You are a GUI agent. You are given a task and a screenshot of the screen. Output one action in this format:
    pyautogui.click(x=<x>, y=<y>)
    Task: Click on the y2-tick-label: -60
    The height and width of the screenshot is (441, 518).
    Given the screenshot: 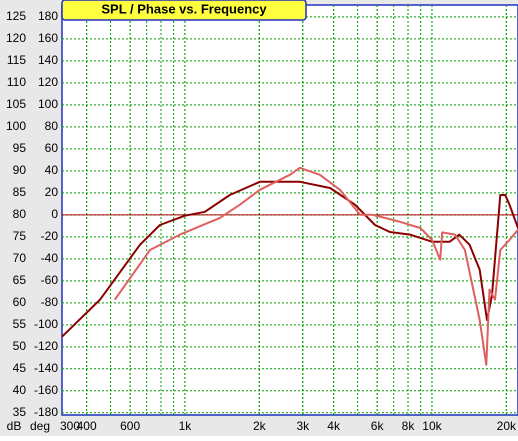 What is the action you would take?
    pyautogui.click(x=50, y=280)
    